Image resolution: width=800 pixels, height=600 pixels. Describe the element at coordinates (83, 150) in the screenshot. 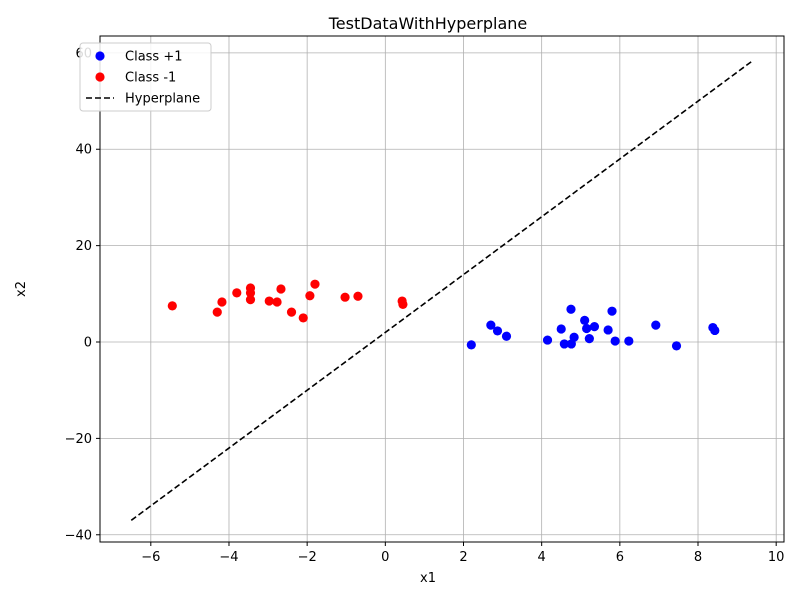

I see `y-tick-label: 40` at that location.